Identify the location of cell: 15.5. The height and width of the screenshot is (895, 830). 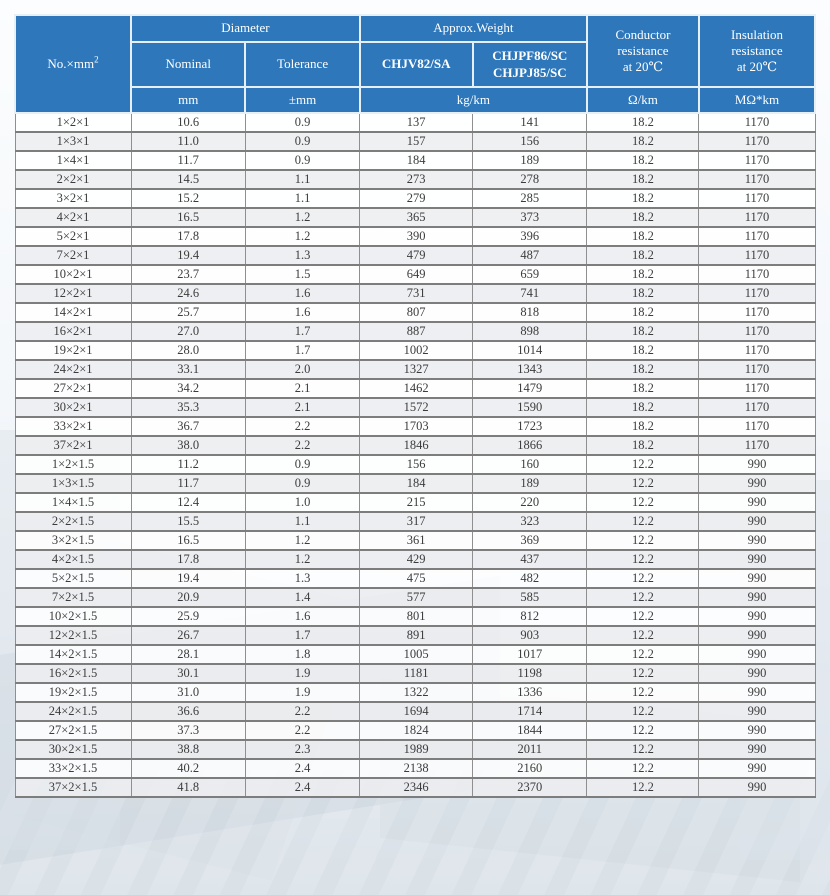
(188, 522).